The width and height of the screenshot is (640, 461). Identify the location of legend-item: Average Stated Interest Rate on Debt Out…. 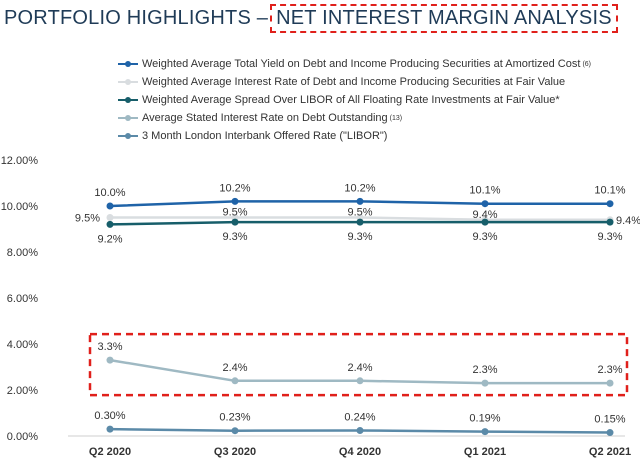
(368, 118).